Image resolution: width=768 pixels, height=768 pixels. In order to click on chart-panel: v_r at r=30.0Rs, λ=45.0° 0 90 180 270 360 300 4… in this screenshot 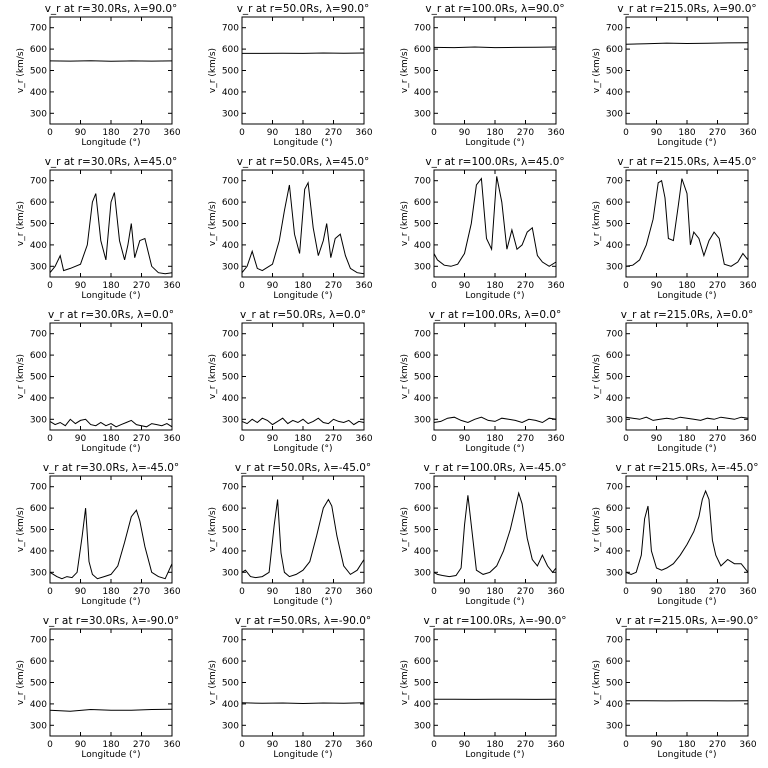, I will do `click(98, 228)`.